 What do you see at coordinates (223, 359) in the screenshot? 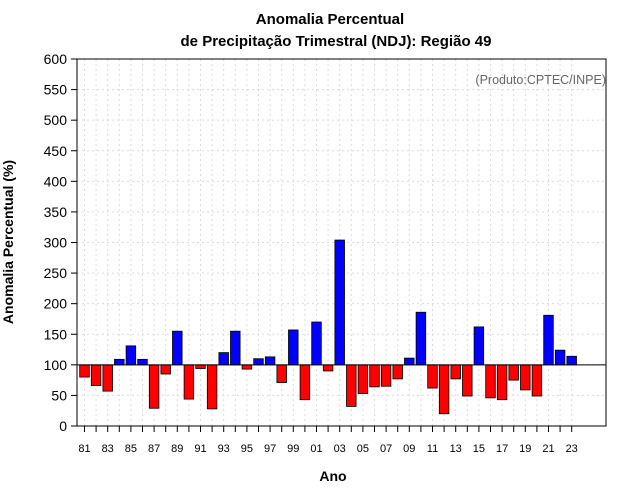
I see `bar-1993` at bounding box center [223, 359].